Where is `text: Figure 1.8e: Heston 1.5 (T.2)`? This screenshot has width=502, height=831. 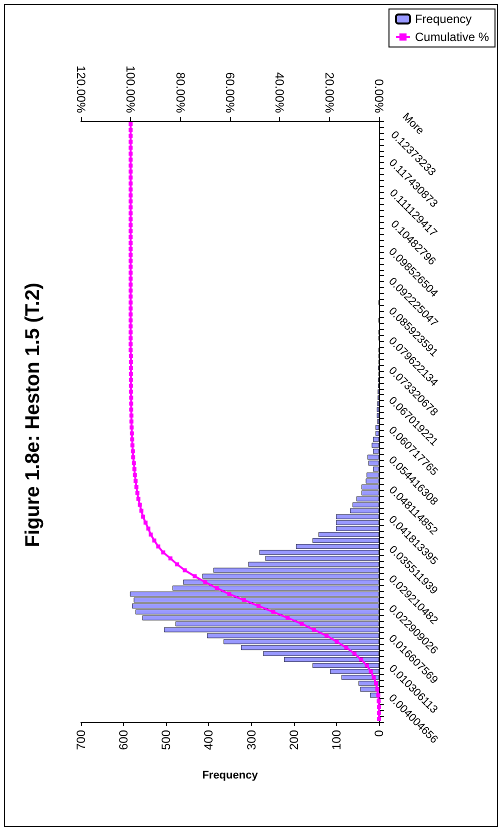
text: Figure 1.8e: Heston 1.5 (T.2) is located at coordinates (33, 415).